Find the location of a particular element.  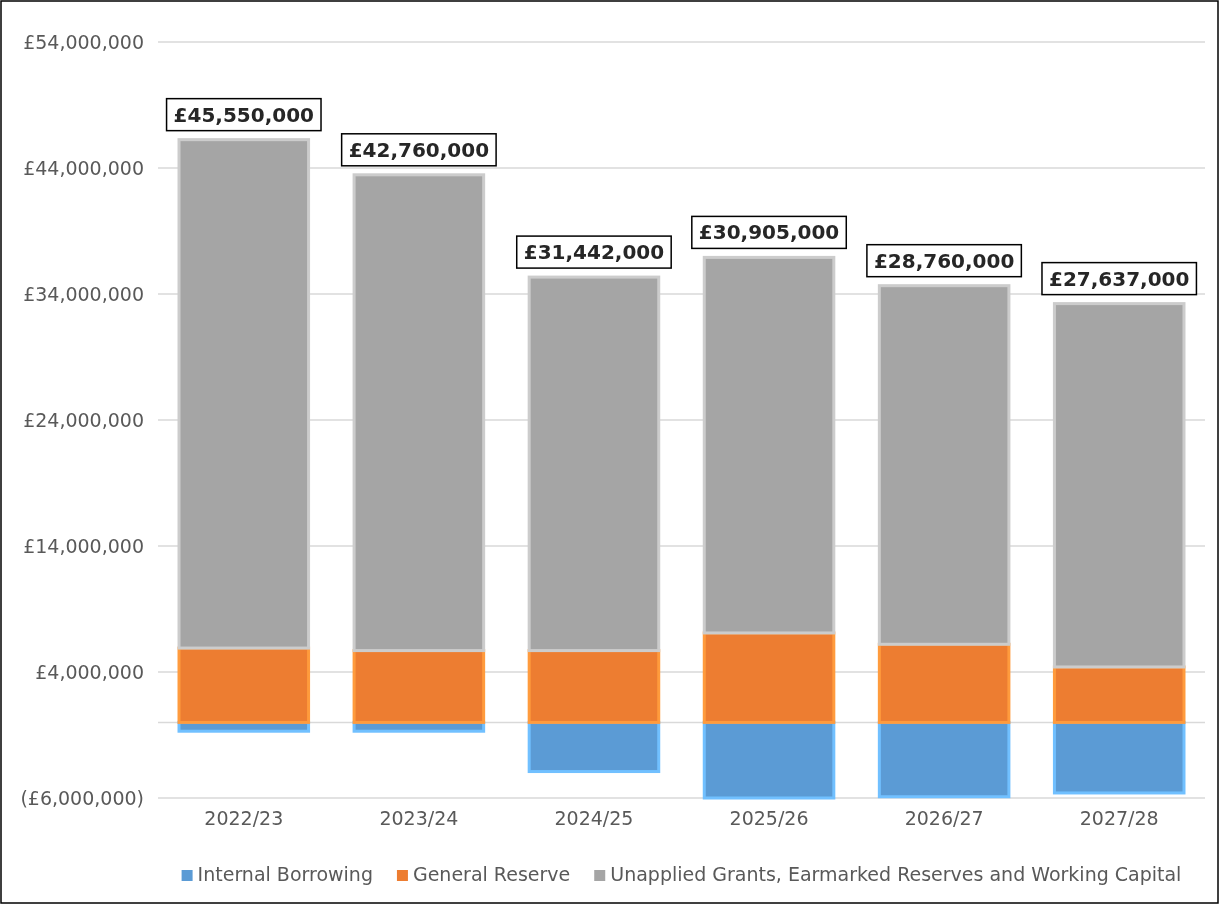

y-tick-label: £4,000,000 is located at coordinates (89, 671).